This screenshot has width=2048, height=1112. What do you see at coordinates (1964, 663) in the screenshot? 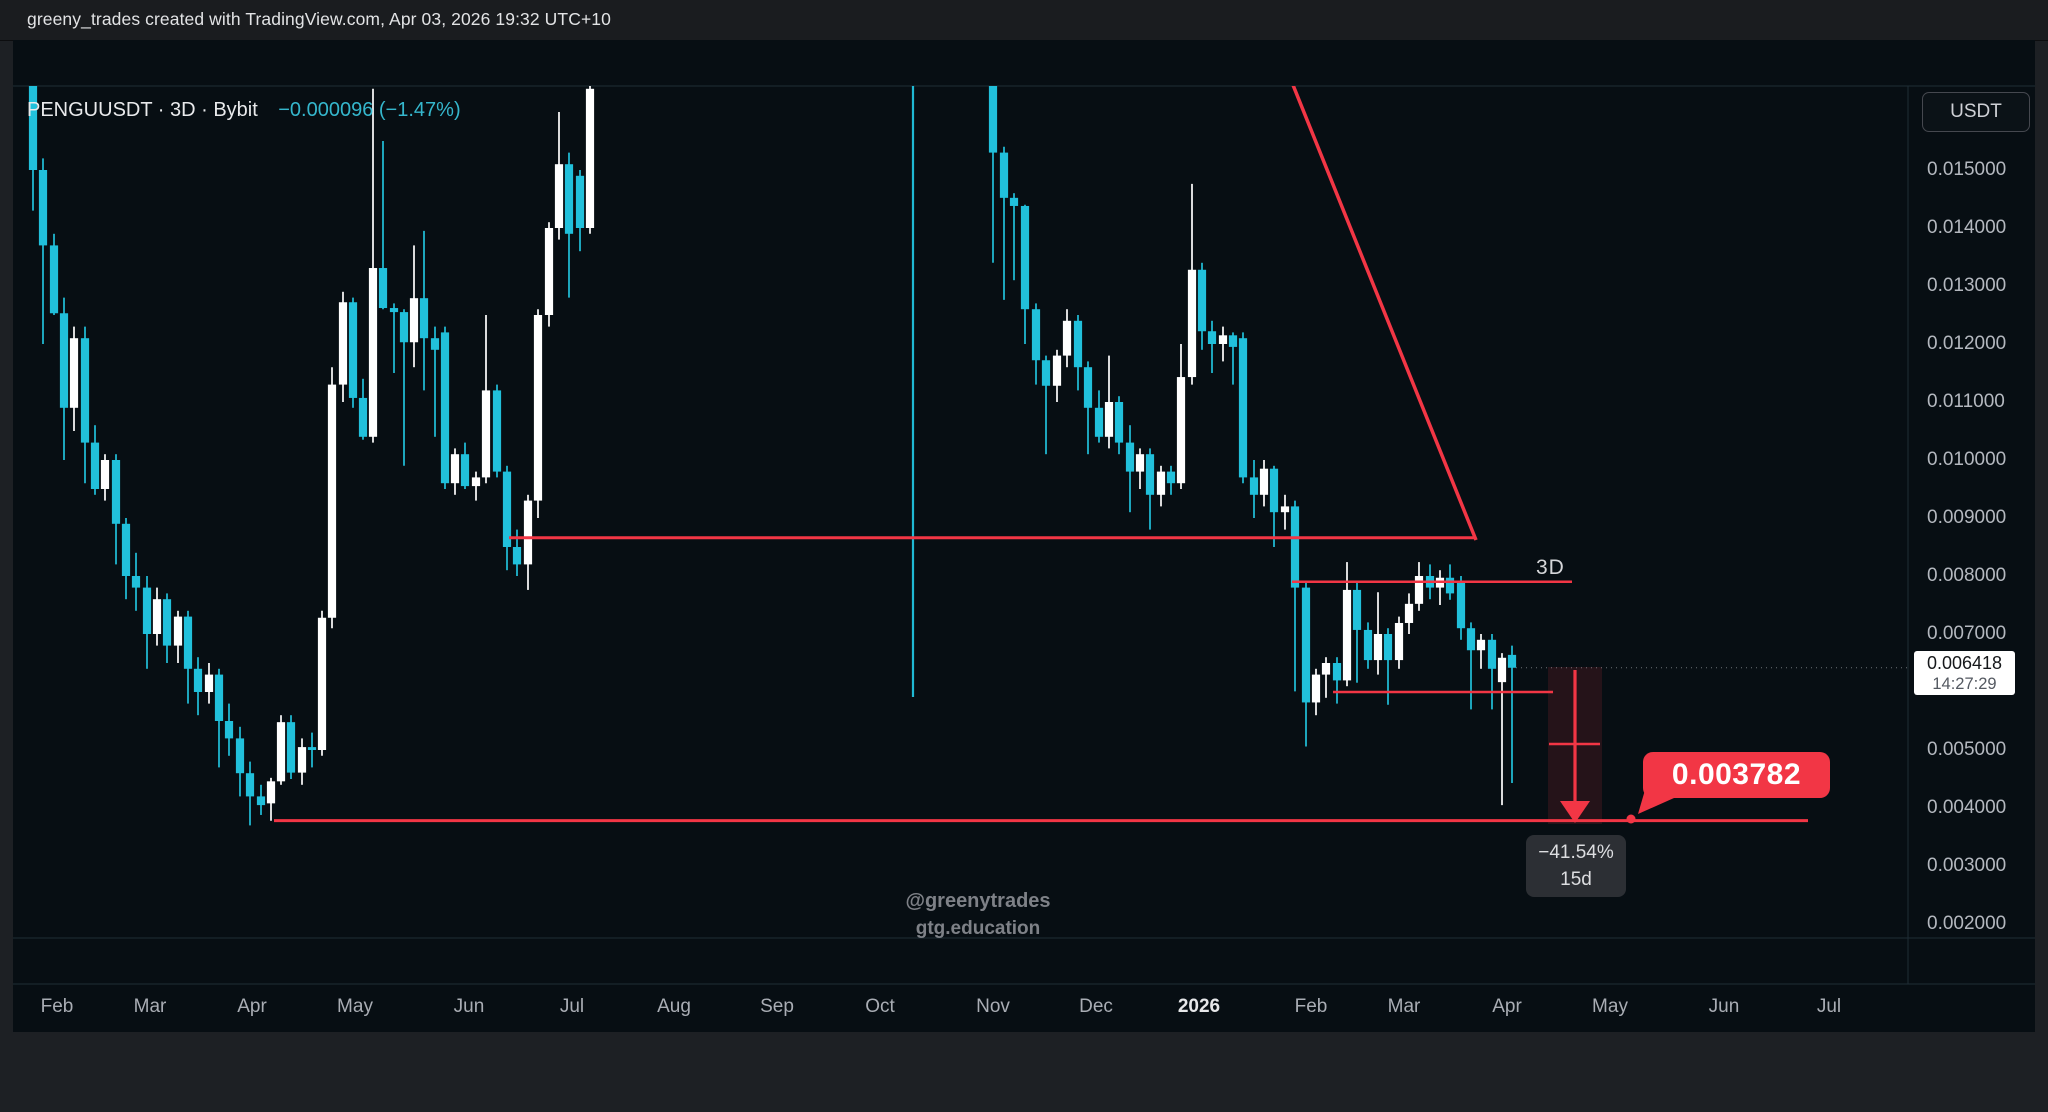
I see `current-price-value: 0.006418` at bounding box center [1964, 663].